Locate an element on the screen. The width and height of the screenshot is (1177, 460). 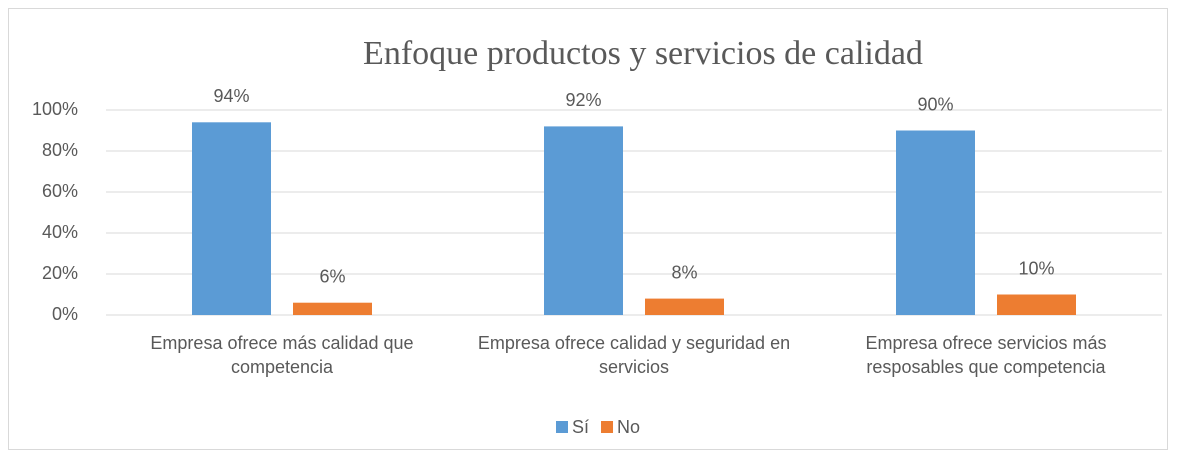
legend-label: Sí is located at coordinates (580, 427).